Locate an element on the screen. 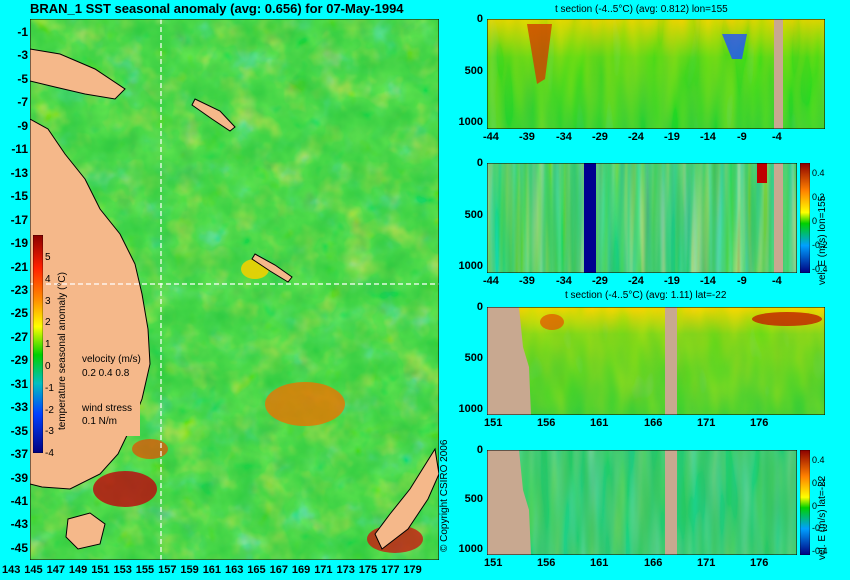 The image size is (850, 580). map-colorbar-tick-label: 4 is located at coordinates (48, 279).